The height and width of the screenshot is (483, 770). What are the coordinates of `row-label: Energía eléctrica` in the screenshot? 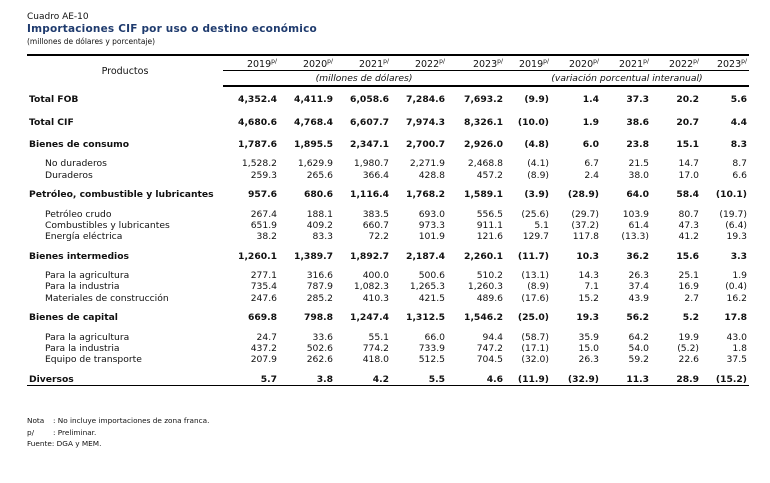 It's located at (84, 237).